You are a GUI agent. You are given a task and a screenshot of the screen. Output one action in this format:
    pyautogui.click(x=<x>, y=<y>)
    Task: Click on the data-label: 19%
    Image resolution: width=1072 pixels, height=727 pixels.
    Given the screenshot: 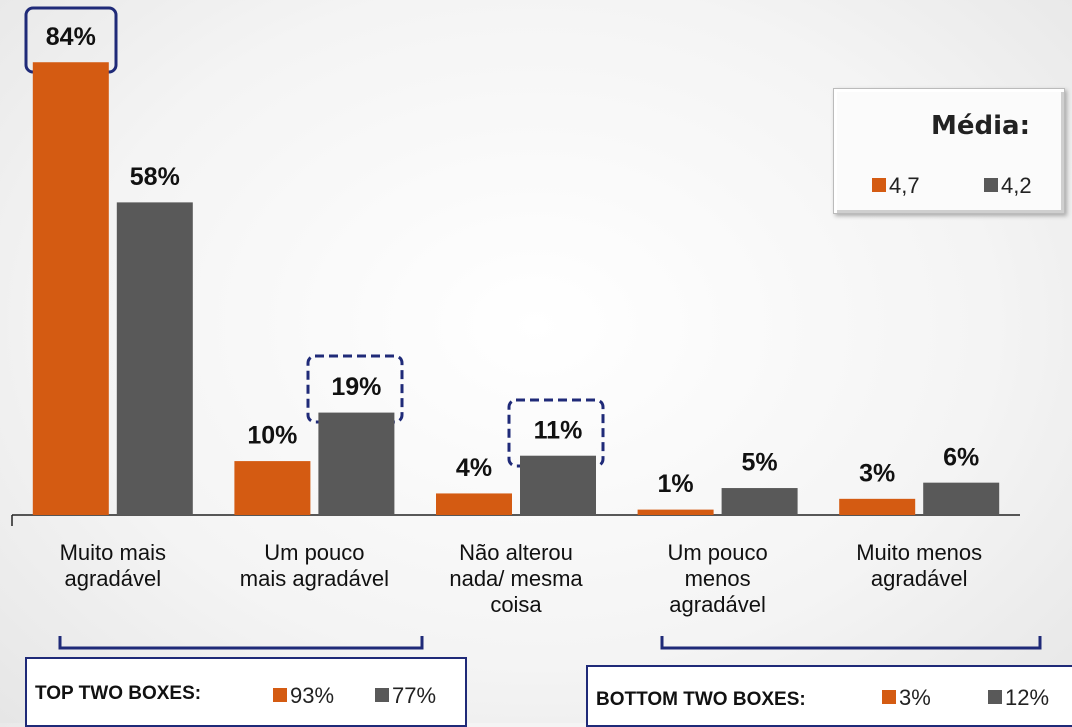 What is the action you would take?
    pyautogui.click(x=356, y=387)
    